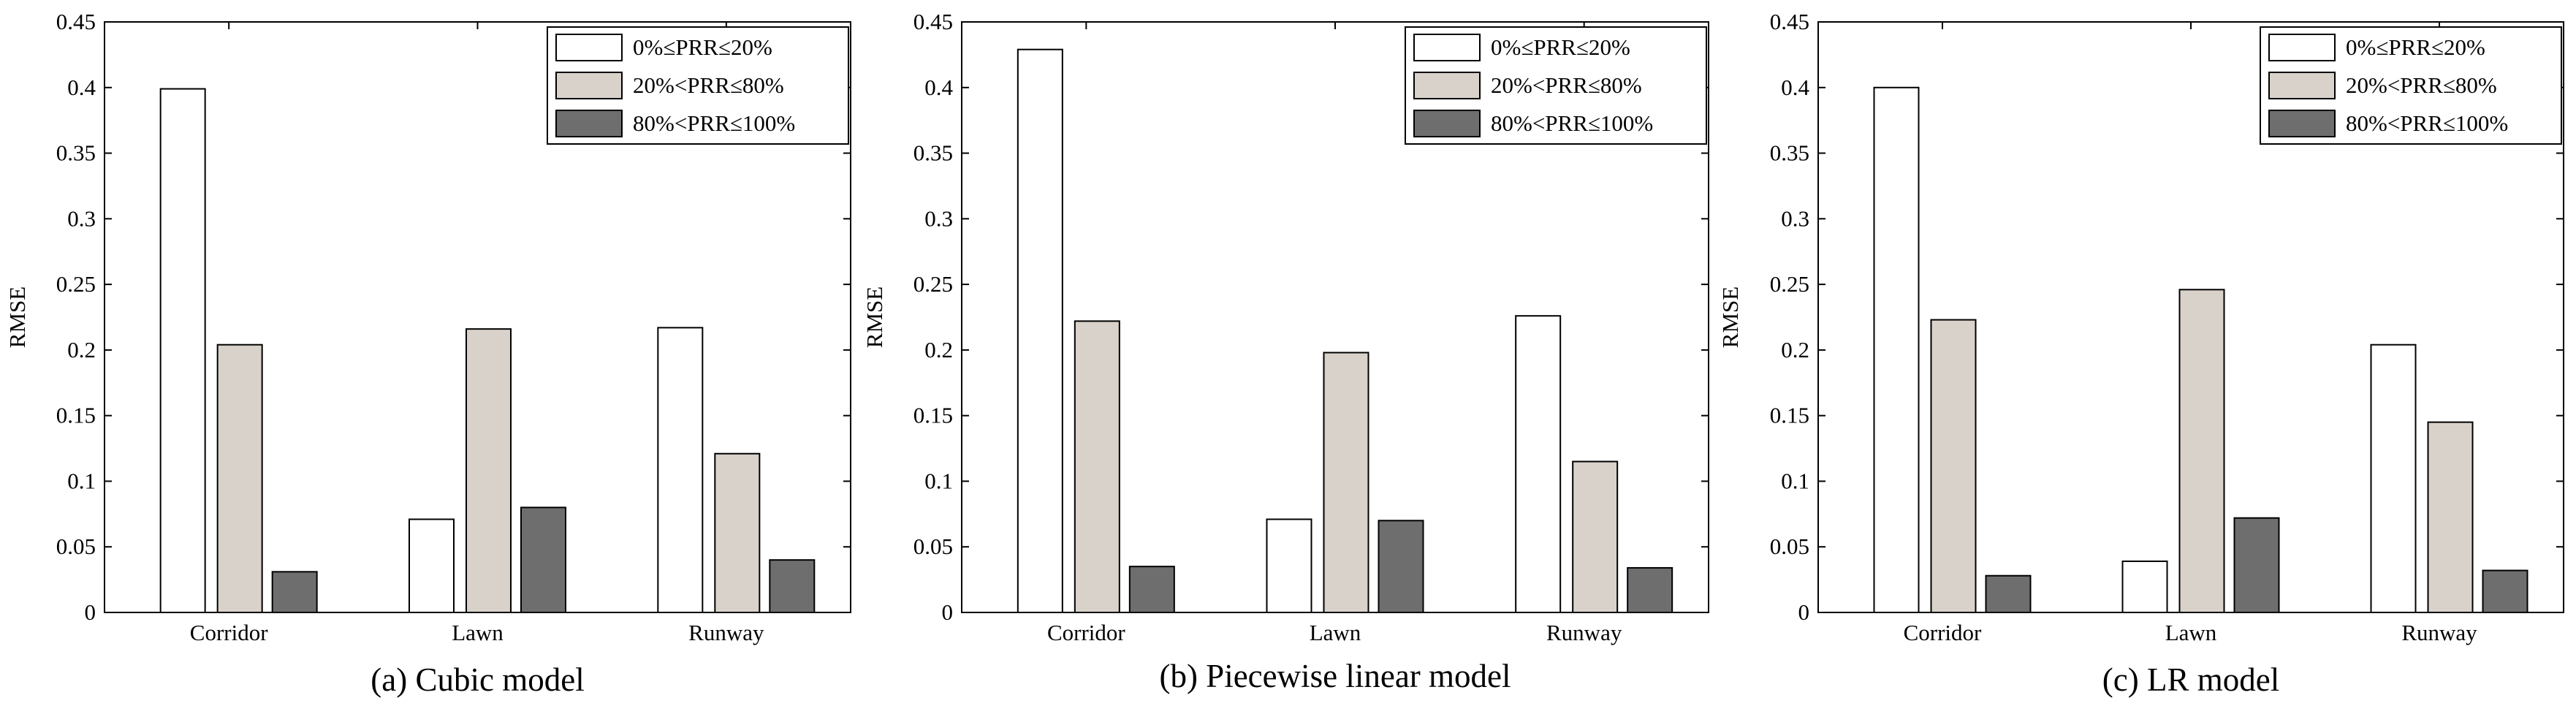 Image resolution: width=2576 pixels, height=725 pixels. What do you see at coordinates (1335, 676) in the screenshot?
I see `chart-caption-2: (b) Piecewise linear model` at bounding box center [1335, 676].